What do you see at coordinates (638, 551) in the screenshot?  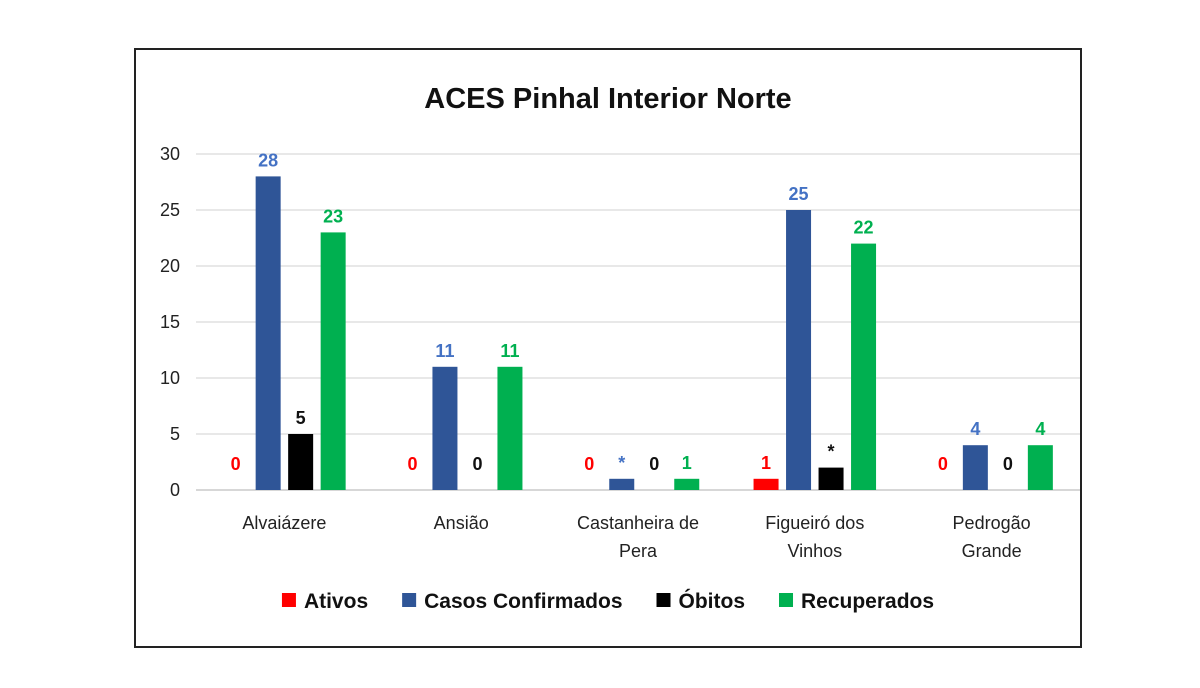 I see `category-label: Pera` at bounding box center [638, 551].